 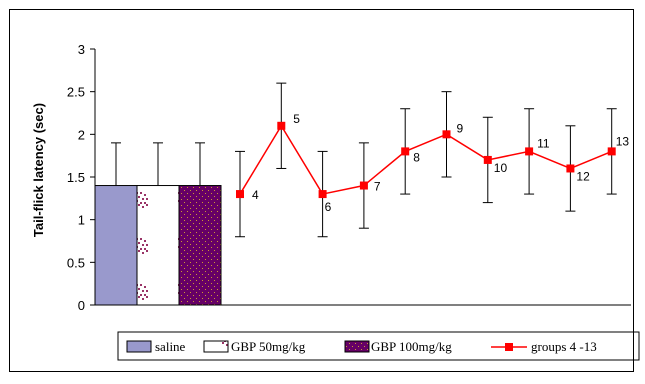 What do you see at coordinates (81, 49) in the screenshot?
I see `y-tick-label: 3` at bounding box center [81, 49].